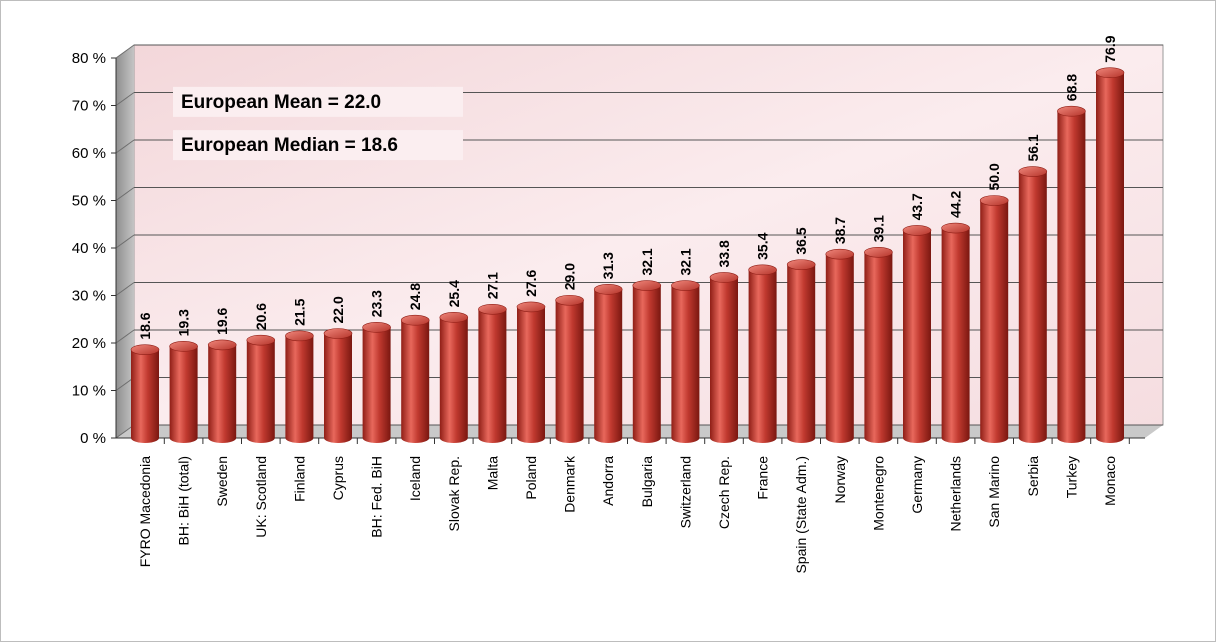 Image resolution: width=1216 pixels, height=642 pixels. Describe the element at coordinates (492, 285) in the screenshot. I see `data-label: 27.1` at that location.